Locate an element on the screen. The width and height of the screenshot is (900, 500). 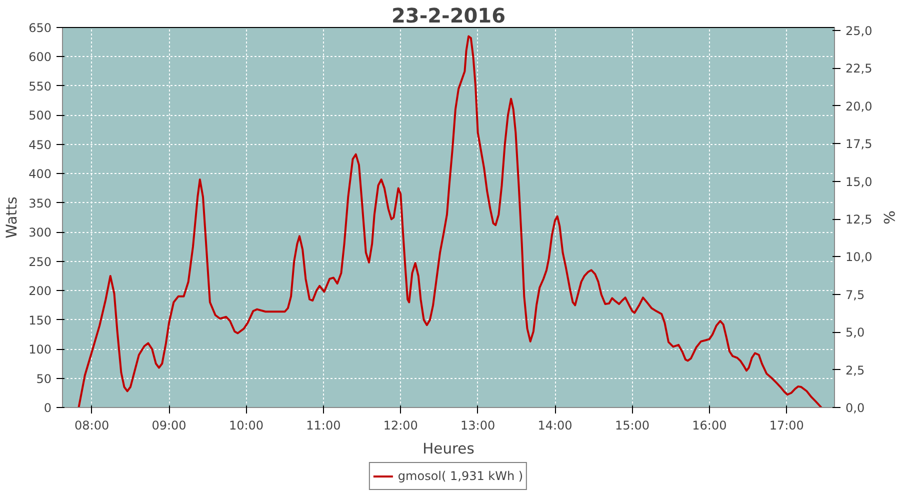
x-tick-label: 09:00 is located at coordinates (169, 425).